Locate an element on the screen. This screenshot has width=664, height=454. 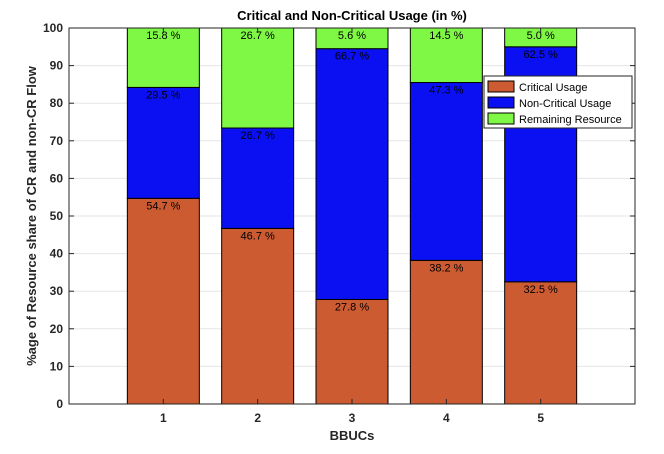
x-axis-label: BBUCs is located at coordinates (352, 435).